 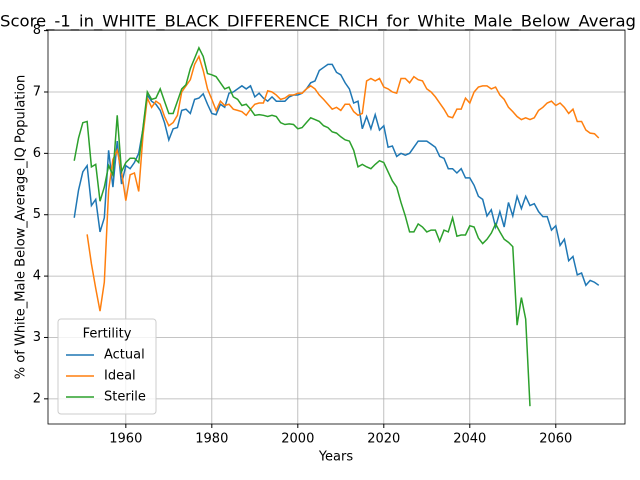 What do you see at coordinates (125, 397) in the screenshot?
I see `legend-label: Sterile` at bounding box center [125, 397].